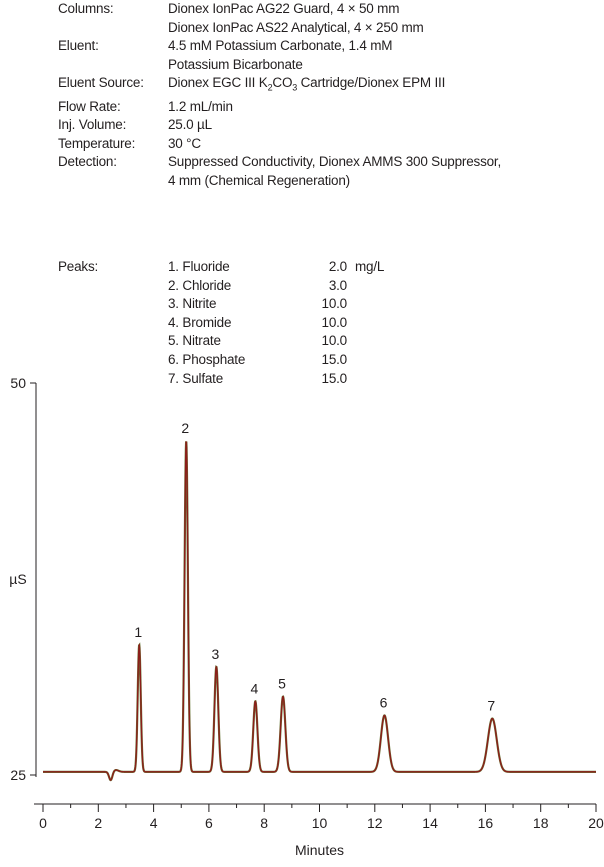 Image resolution: width=604 pixels, height=867 pixels. Describe the element at coordinates (89, 106) in the screenshot. I see `flow-rate-label: Flow Rate:` at that location.